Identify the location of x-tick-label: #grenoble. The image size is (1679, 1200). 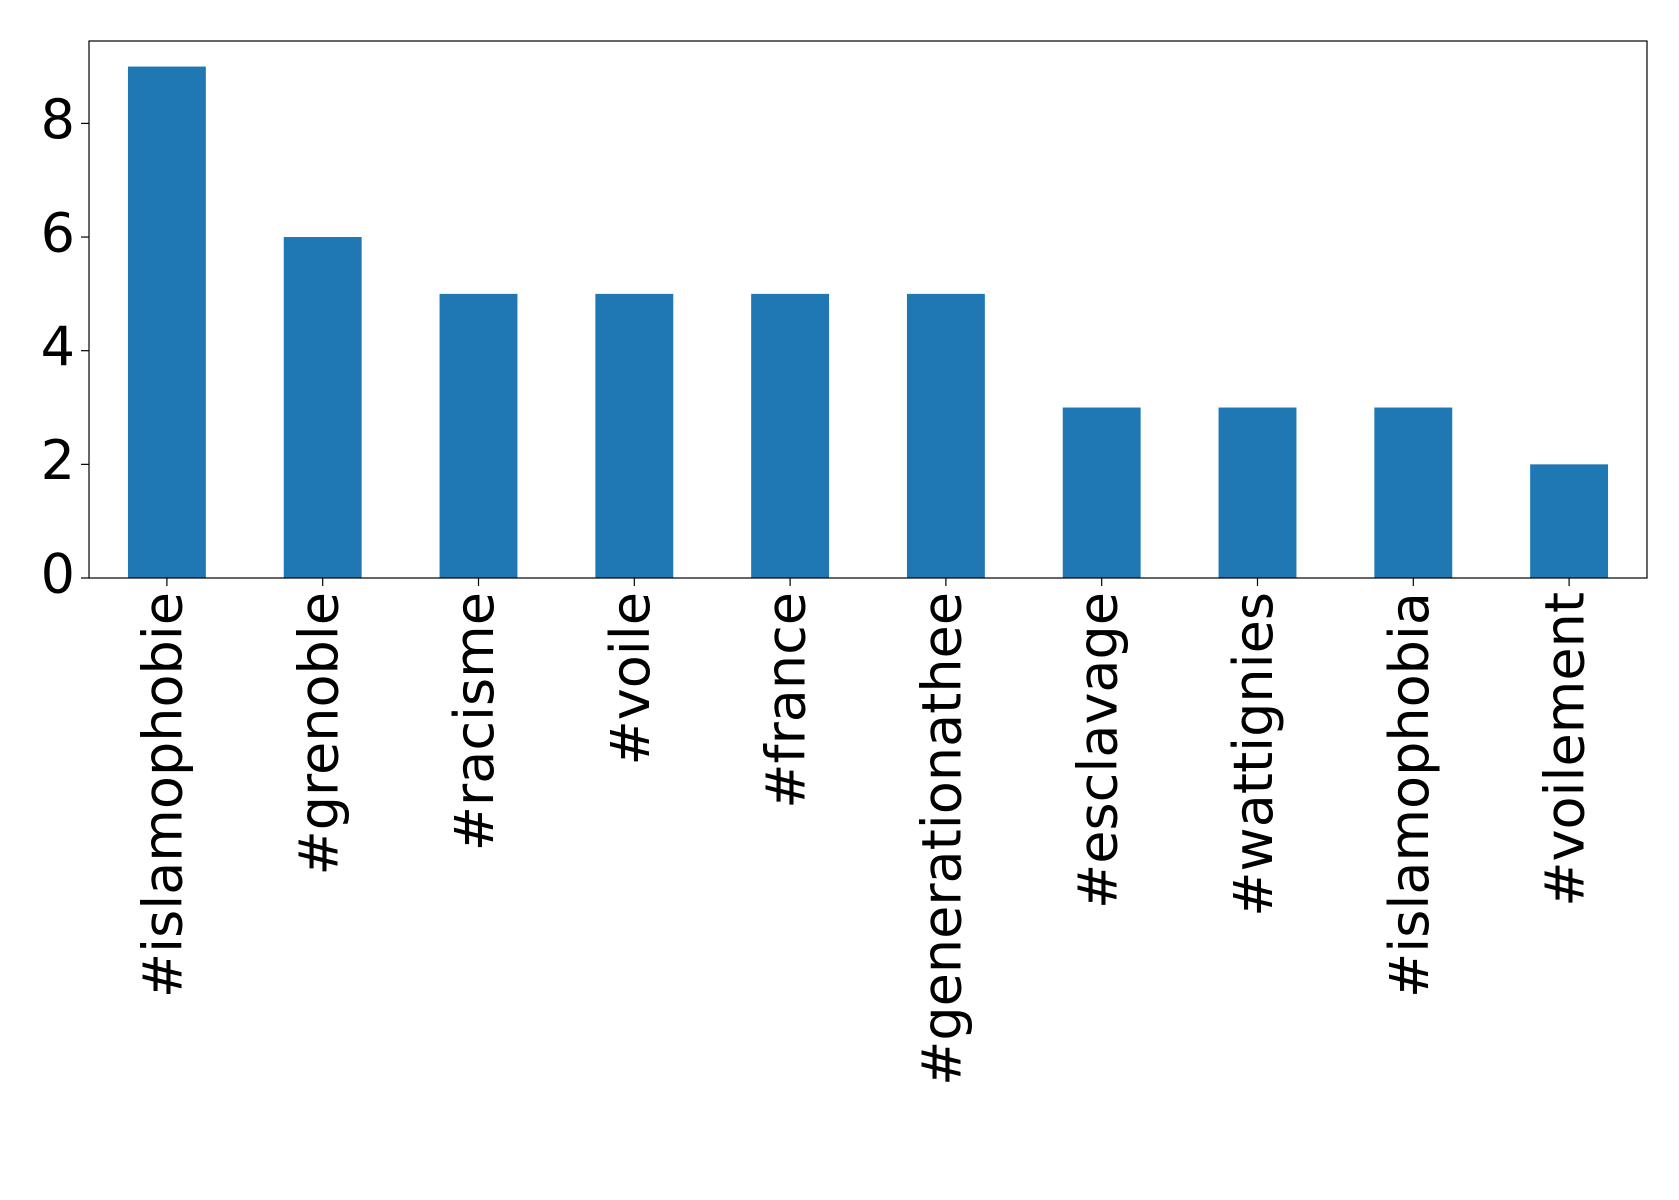
(318, 734).